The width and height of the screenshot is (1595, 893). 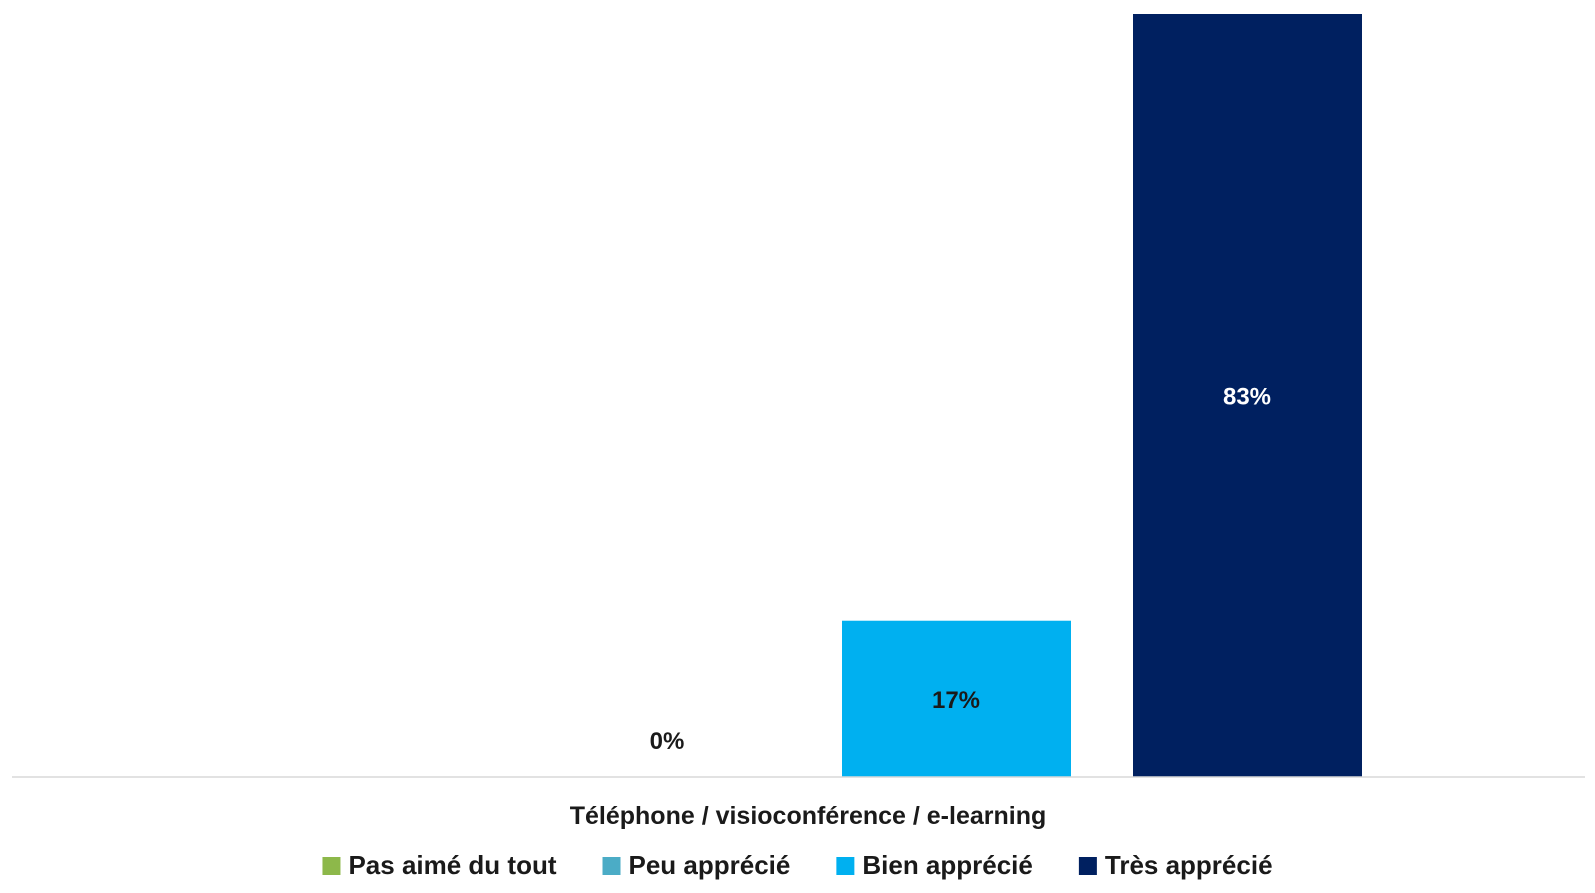 What do you see at coordinates (1087, 866) in the screenshot?
I see `legend-swatch-tres-apprecie` at bounding box center [1087, 866].